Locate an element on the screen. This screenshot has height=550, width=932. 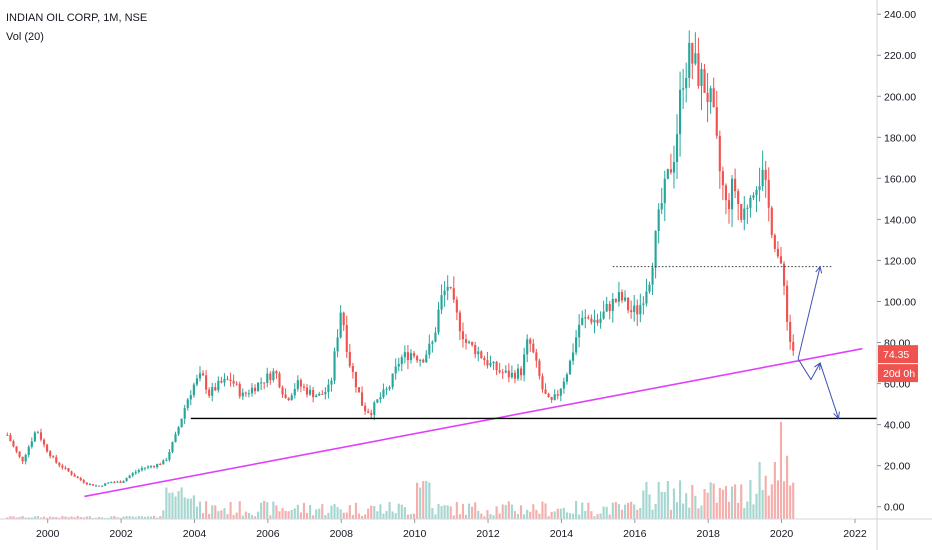
x-tick-label: 2010 is located at coordinates (415, 534).